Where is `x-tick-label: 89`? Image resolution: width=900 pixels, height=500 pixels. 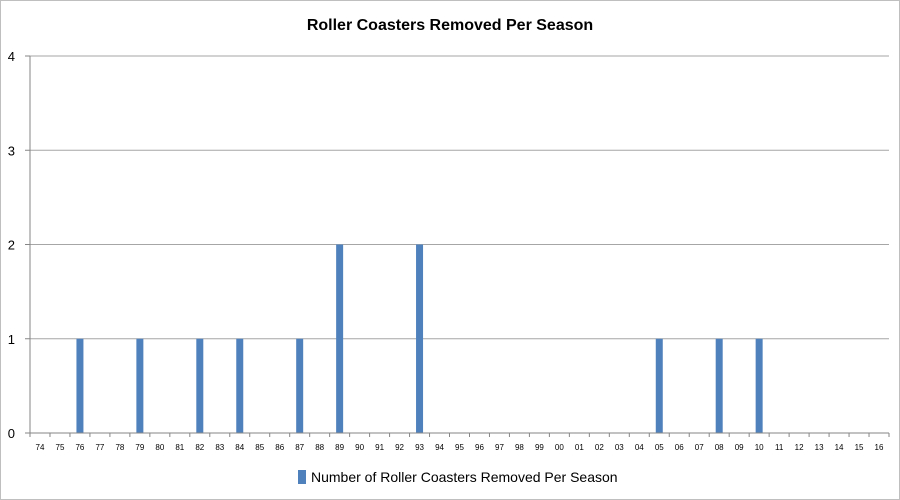 x-tick-label: 89 is located at coordinates (339, 447).